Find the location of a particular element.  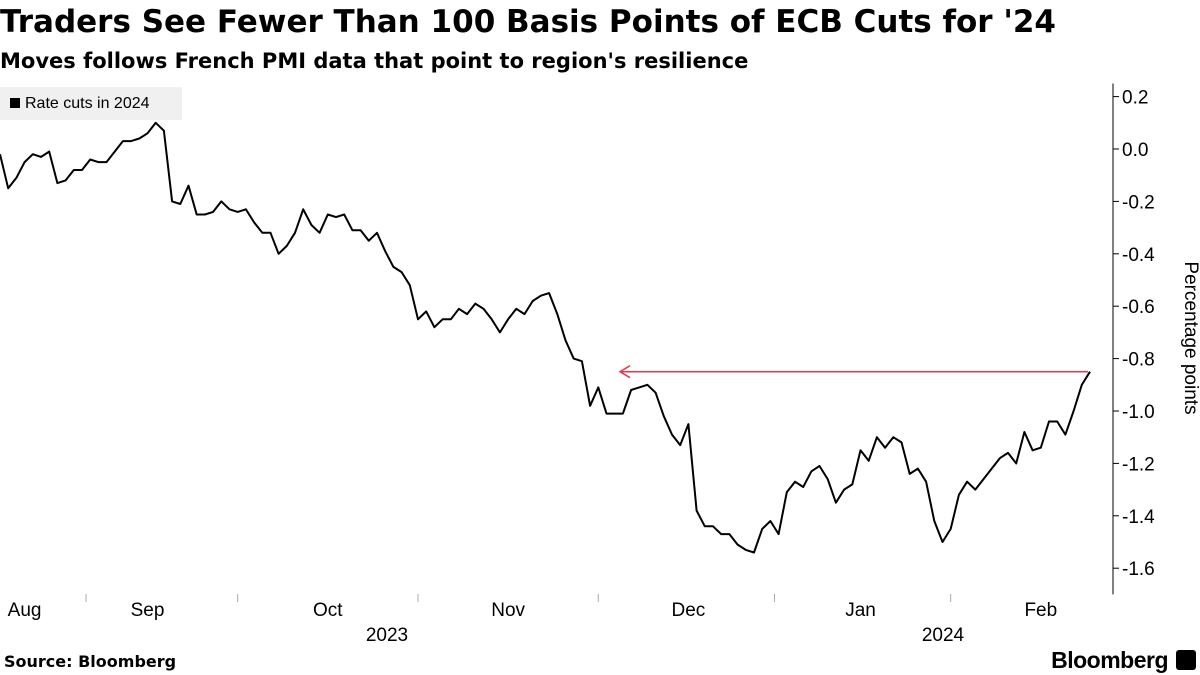

y-tick-label: -1.4 is located at coordinates (1138, 517).